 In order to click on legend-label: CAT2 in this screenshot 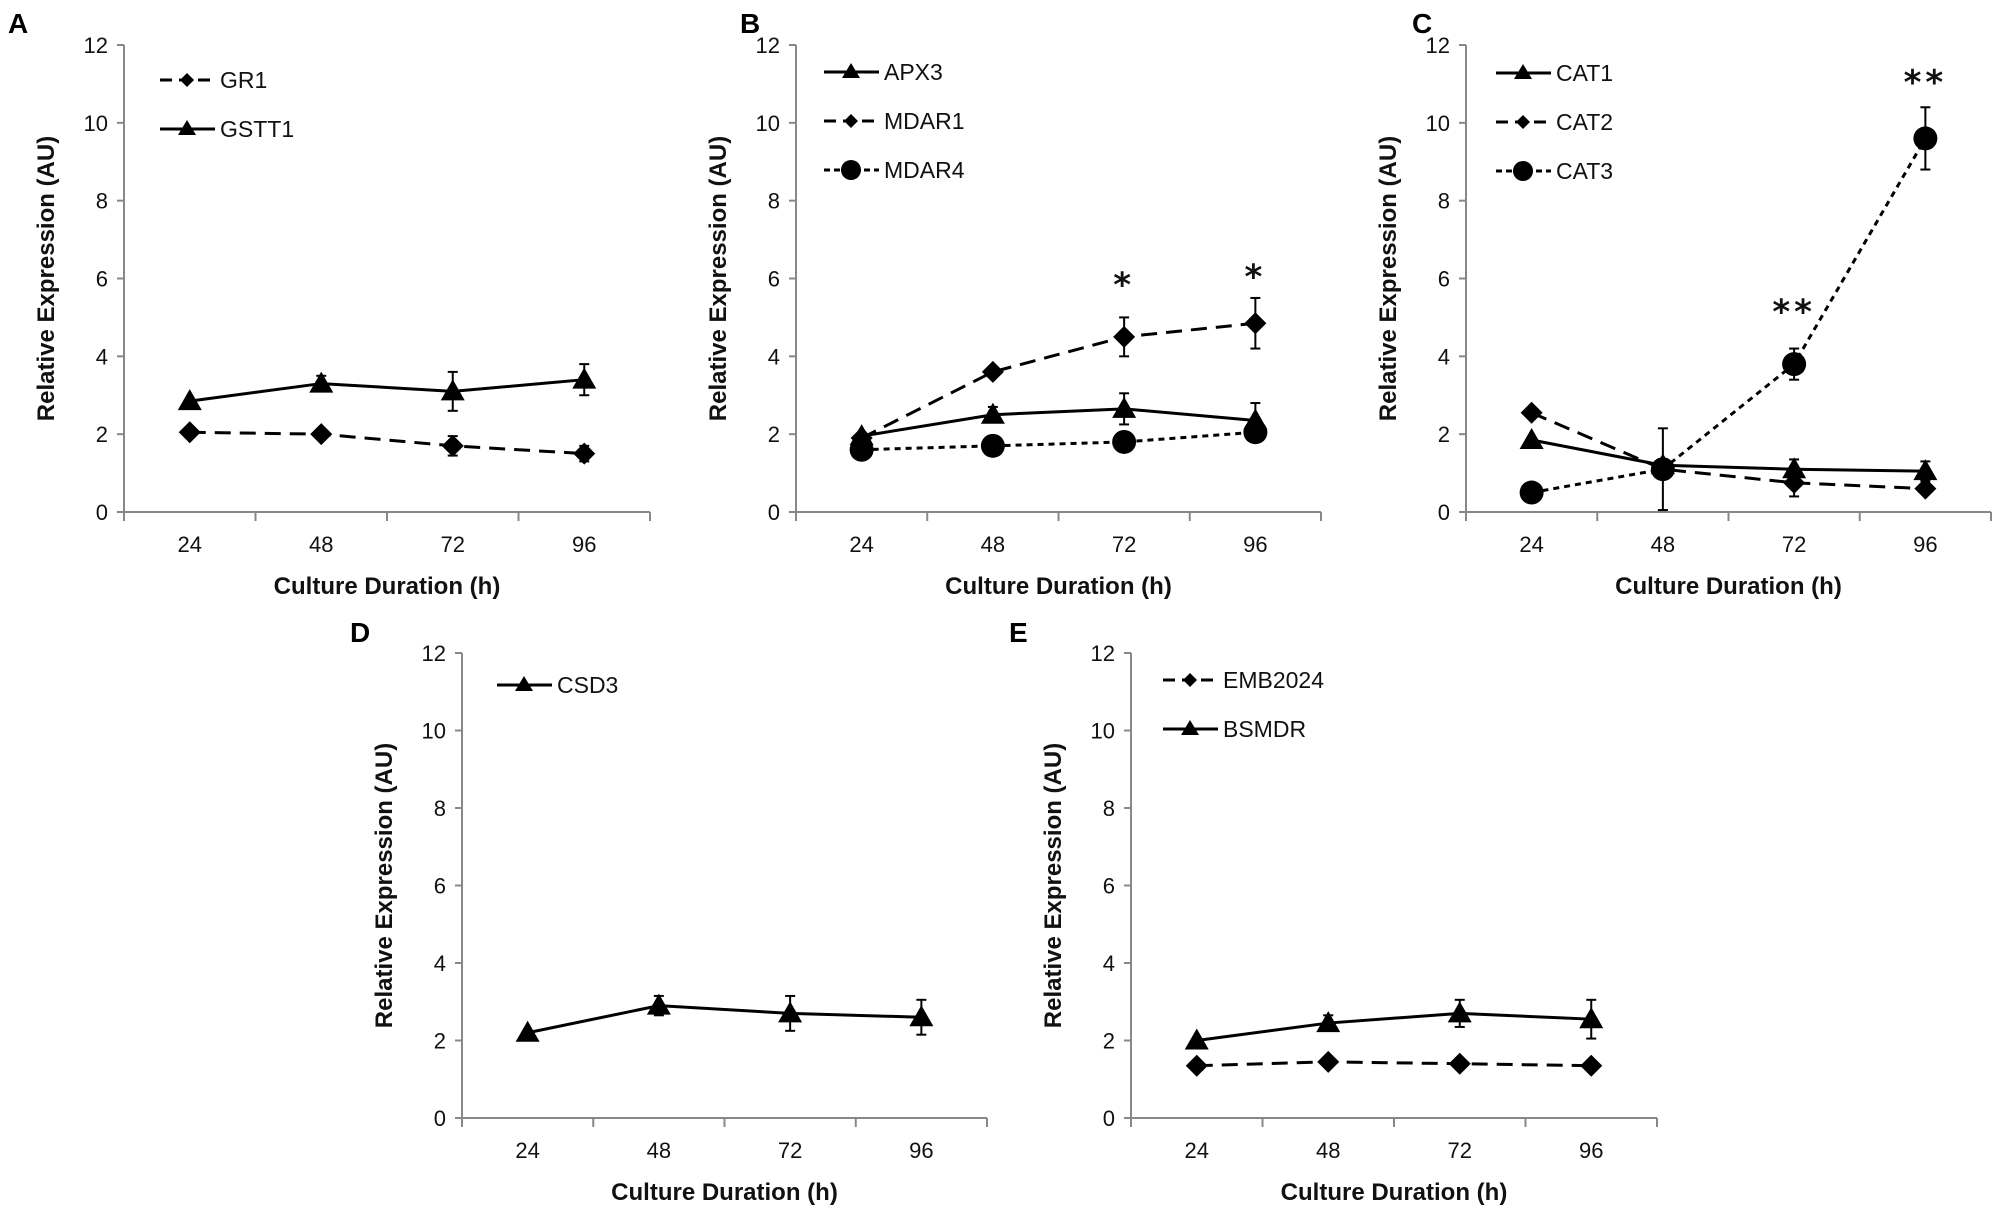, I will do `click(1584, 122)`.